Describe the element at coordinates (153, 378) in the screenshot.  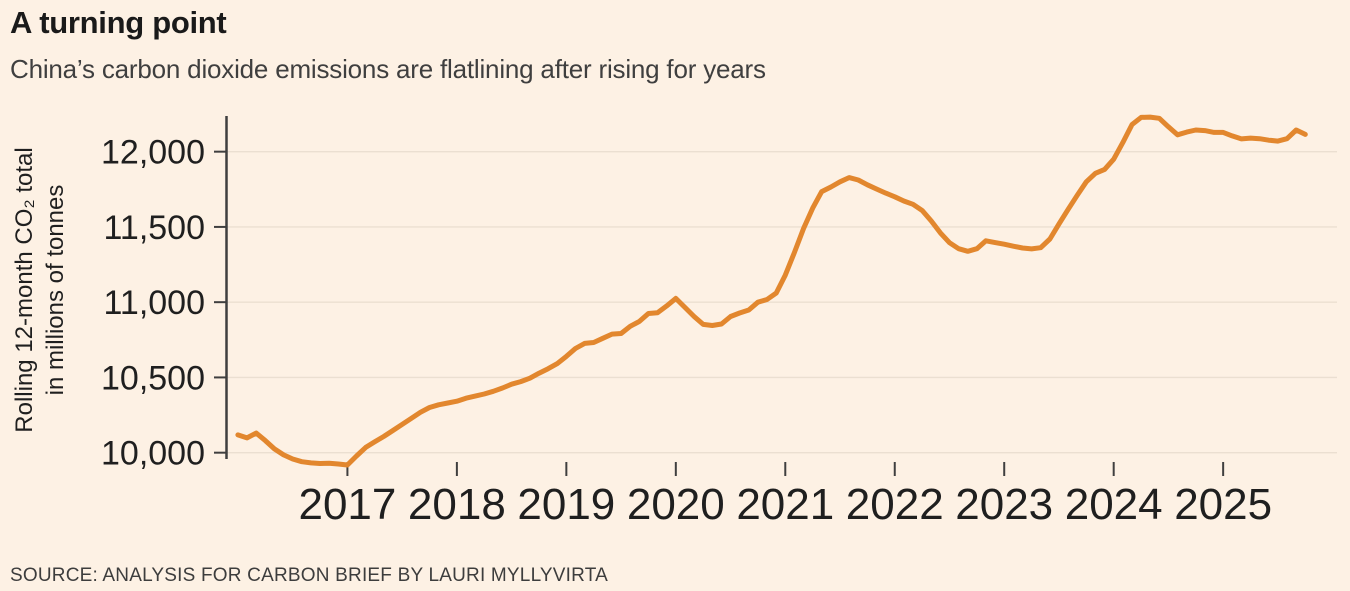
I see `y-tick-label: 10,500` at that location.